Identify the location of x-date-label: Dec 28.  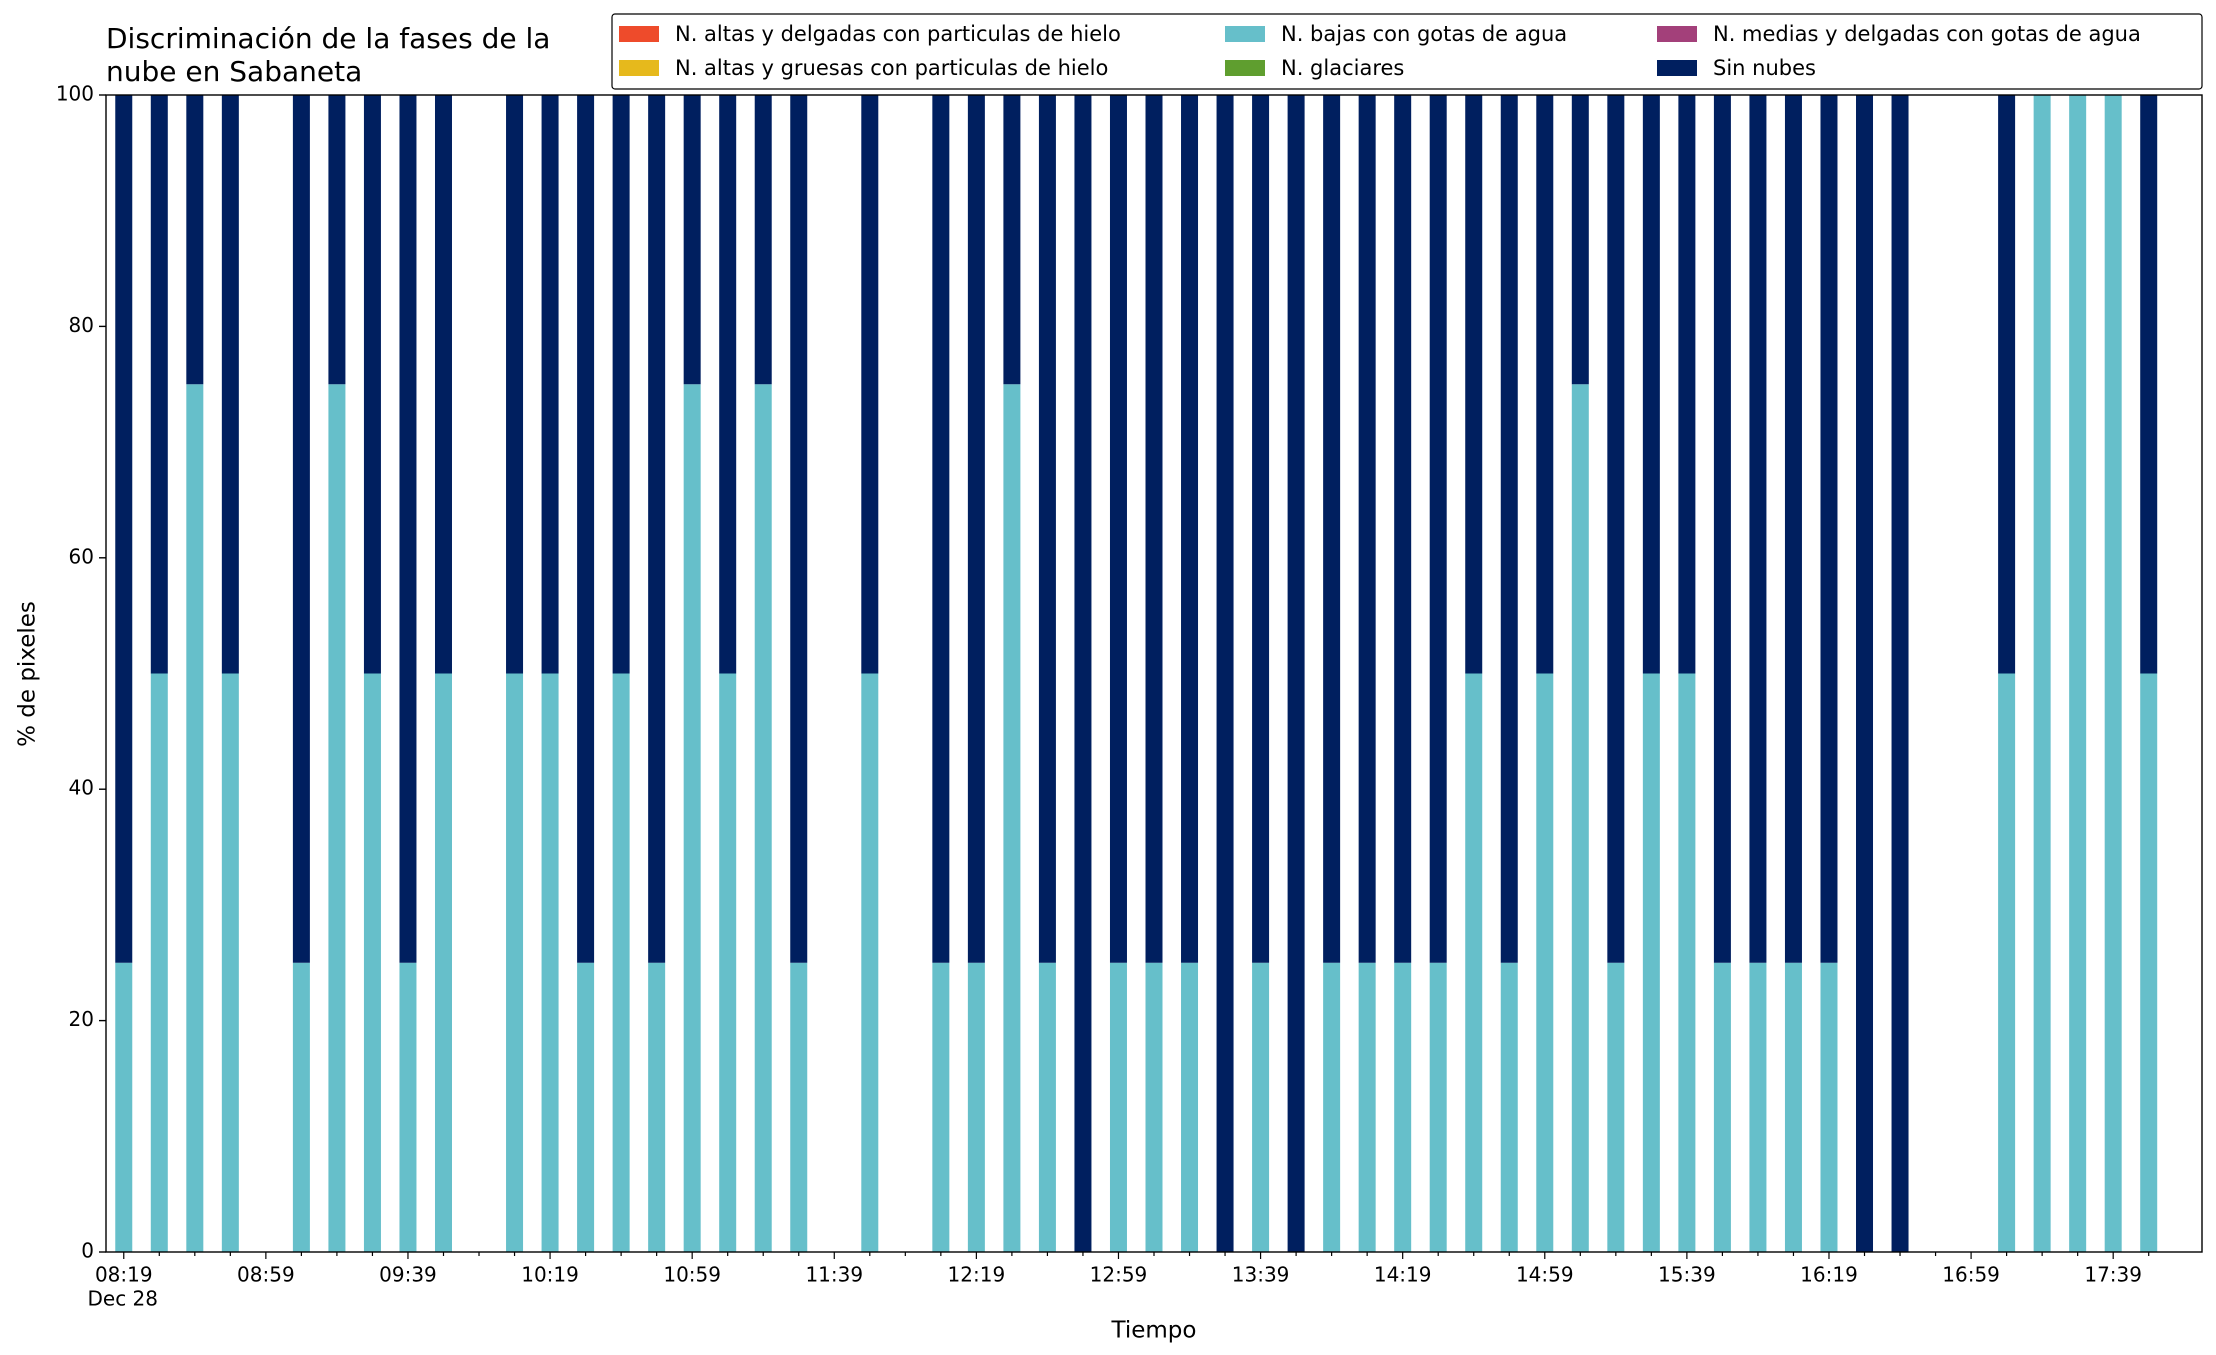
(123, 1299).